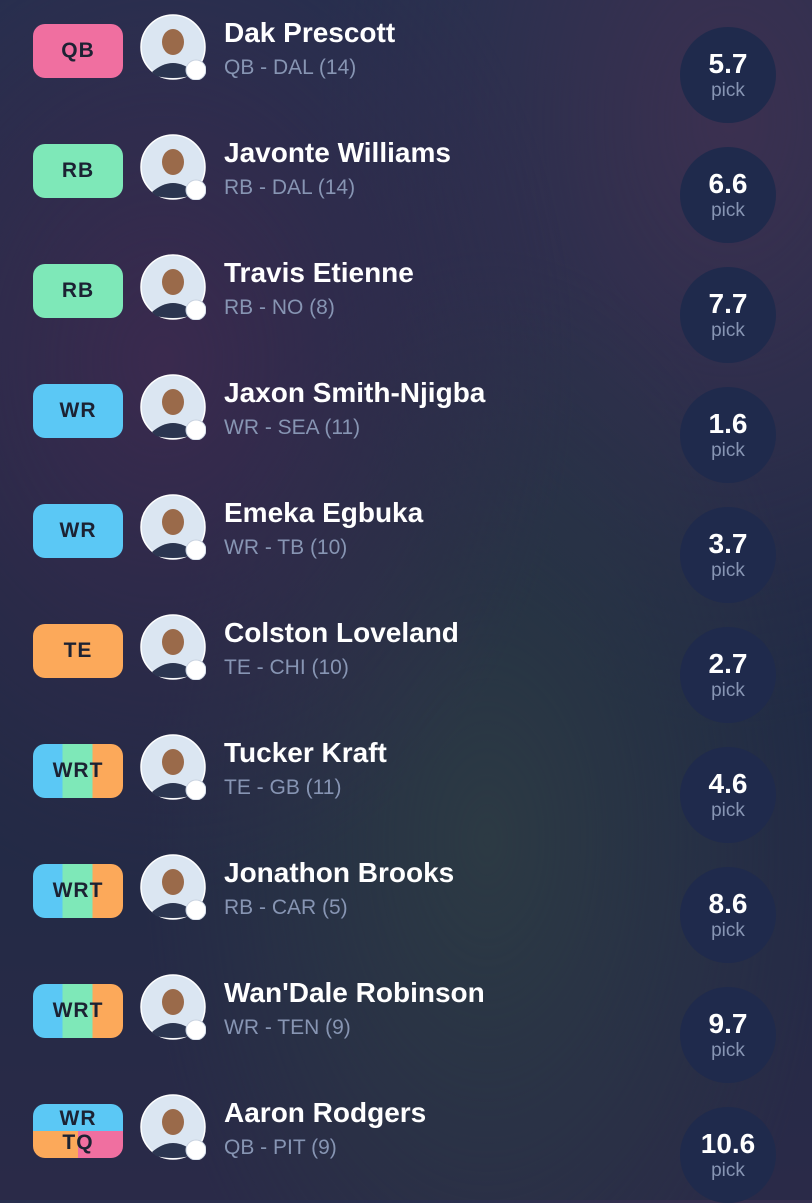 The image size is (812, 1203). What do you see at coordinates (728, 783) in the screenshot?
I see `pick-number: 4.6` at bounding box center [728, 783].